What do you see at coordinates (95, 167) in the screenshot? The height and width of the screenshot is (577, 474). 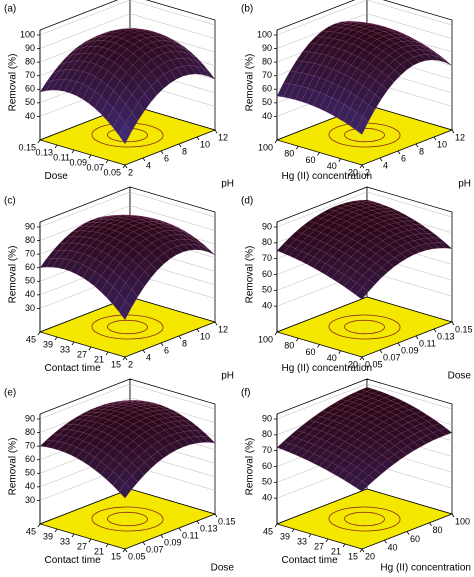 I see `x-tick-label: 0.07` at bounding box center [95, 167].